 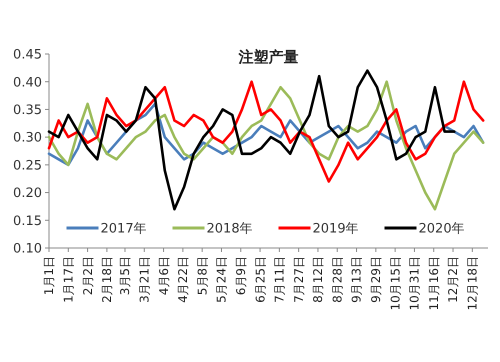 What do you see at coordinates (268, 57) in the screenshot?
I see `chart-title: 注塑产量` at bounding box center [268, 57].